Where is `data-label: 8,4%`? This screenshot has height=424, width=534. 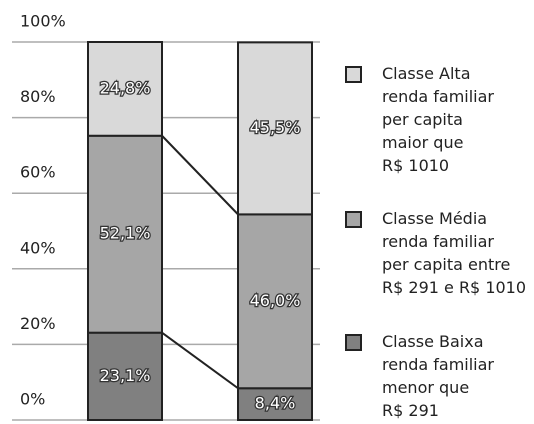
data-label: 8,4% is located at coordinates (275, 403).